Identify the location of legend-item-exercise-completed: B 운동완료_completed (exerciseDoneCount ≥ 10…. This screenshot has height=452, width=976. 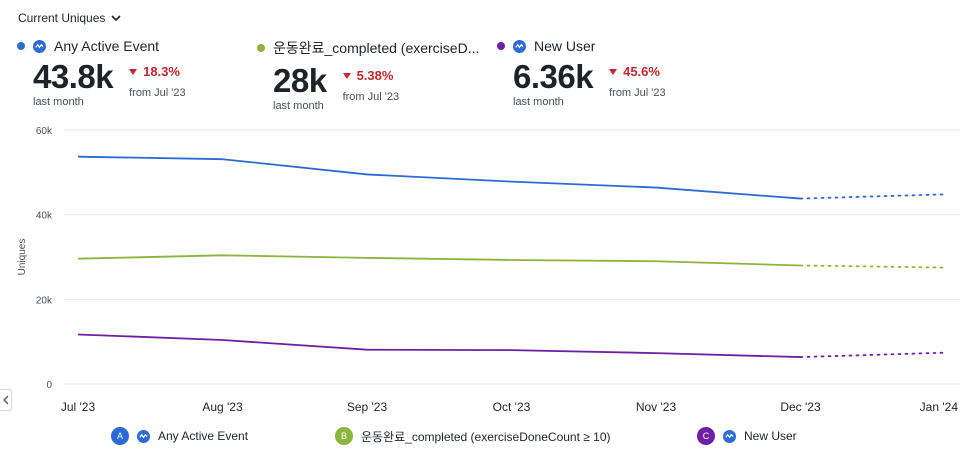
(473, 436).